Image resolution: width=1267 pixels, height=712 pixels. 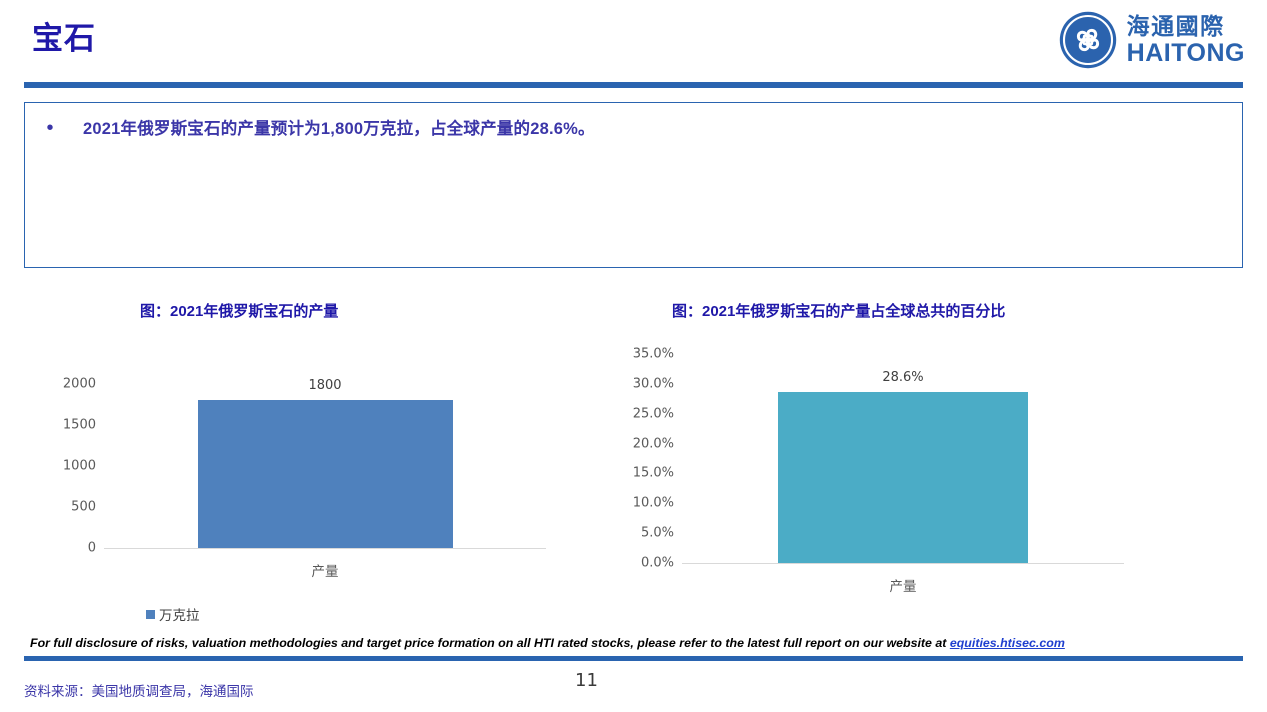 What do you see at coordinates (1175, 25) in the screenshot?
I see `logo-text-cn: 海通國際` at bounding box center [1175, 25].